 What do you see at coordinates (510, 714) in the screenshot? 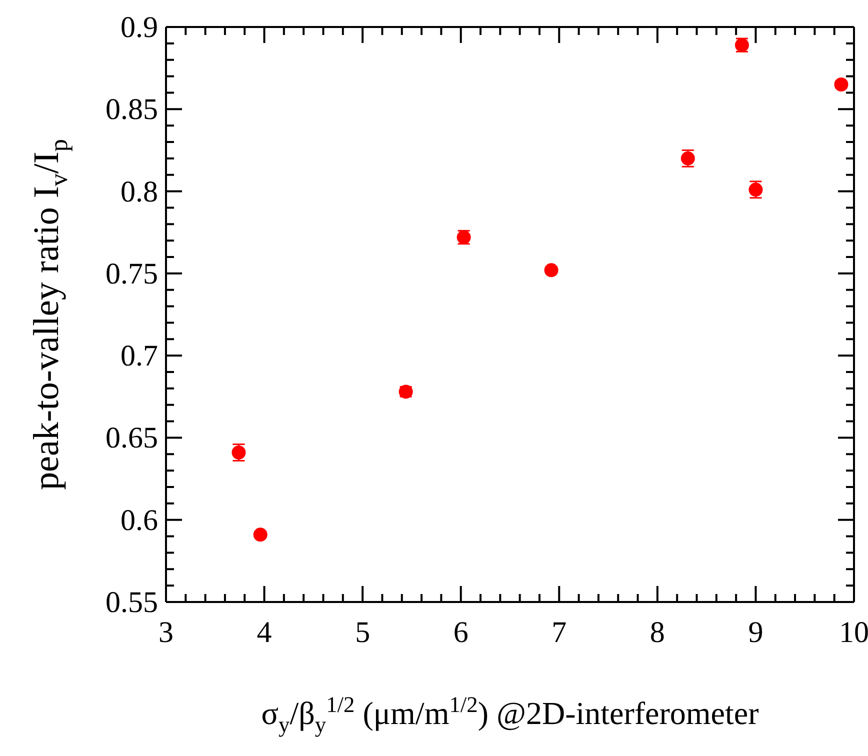
I see `x-axis-title: σ$_{y}$/β$_{y}$$^{1/2}$ (μm/m$^{1/2}$) @2D-interferometer` at bounding box center [510, 714].